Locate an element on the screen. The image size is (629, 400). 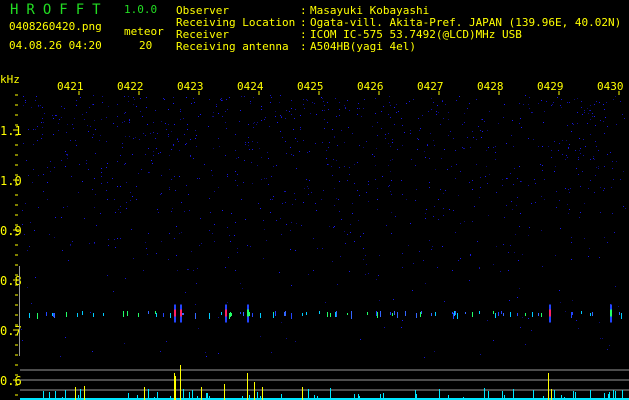
x-tick-label: 0424 is located at coordinates (250, 86).